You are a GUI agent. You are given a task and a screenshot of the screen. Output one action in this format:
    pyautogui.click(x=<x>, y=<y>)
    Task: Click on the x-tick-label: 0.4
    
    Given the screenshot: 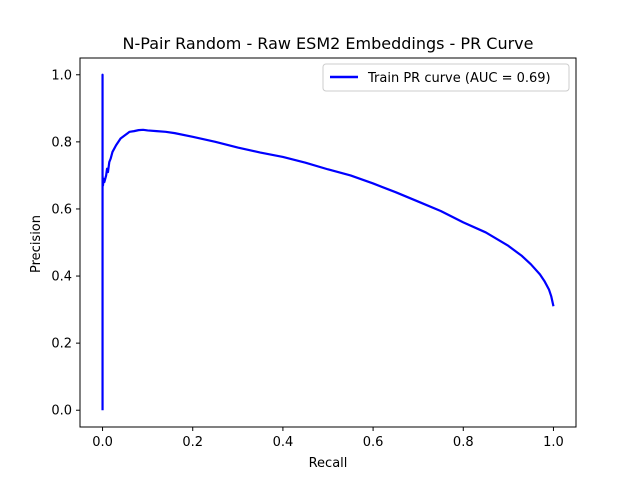 What is the action you would take?
    pyautogui.click(x=283, y=442)
    